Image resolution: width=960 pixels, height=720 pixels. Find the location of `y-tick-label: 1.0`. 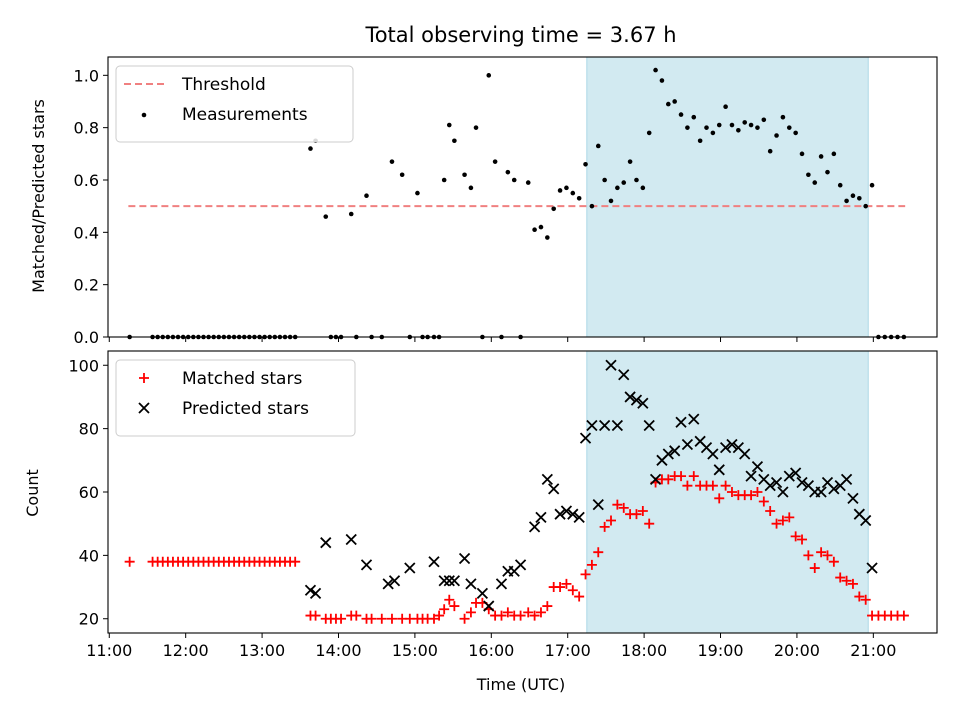

y-tick-label: 1.0 is located at coordinates (86, 75).